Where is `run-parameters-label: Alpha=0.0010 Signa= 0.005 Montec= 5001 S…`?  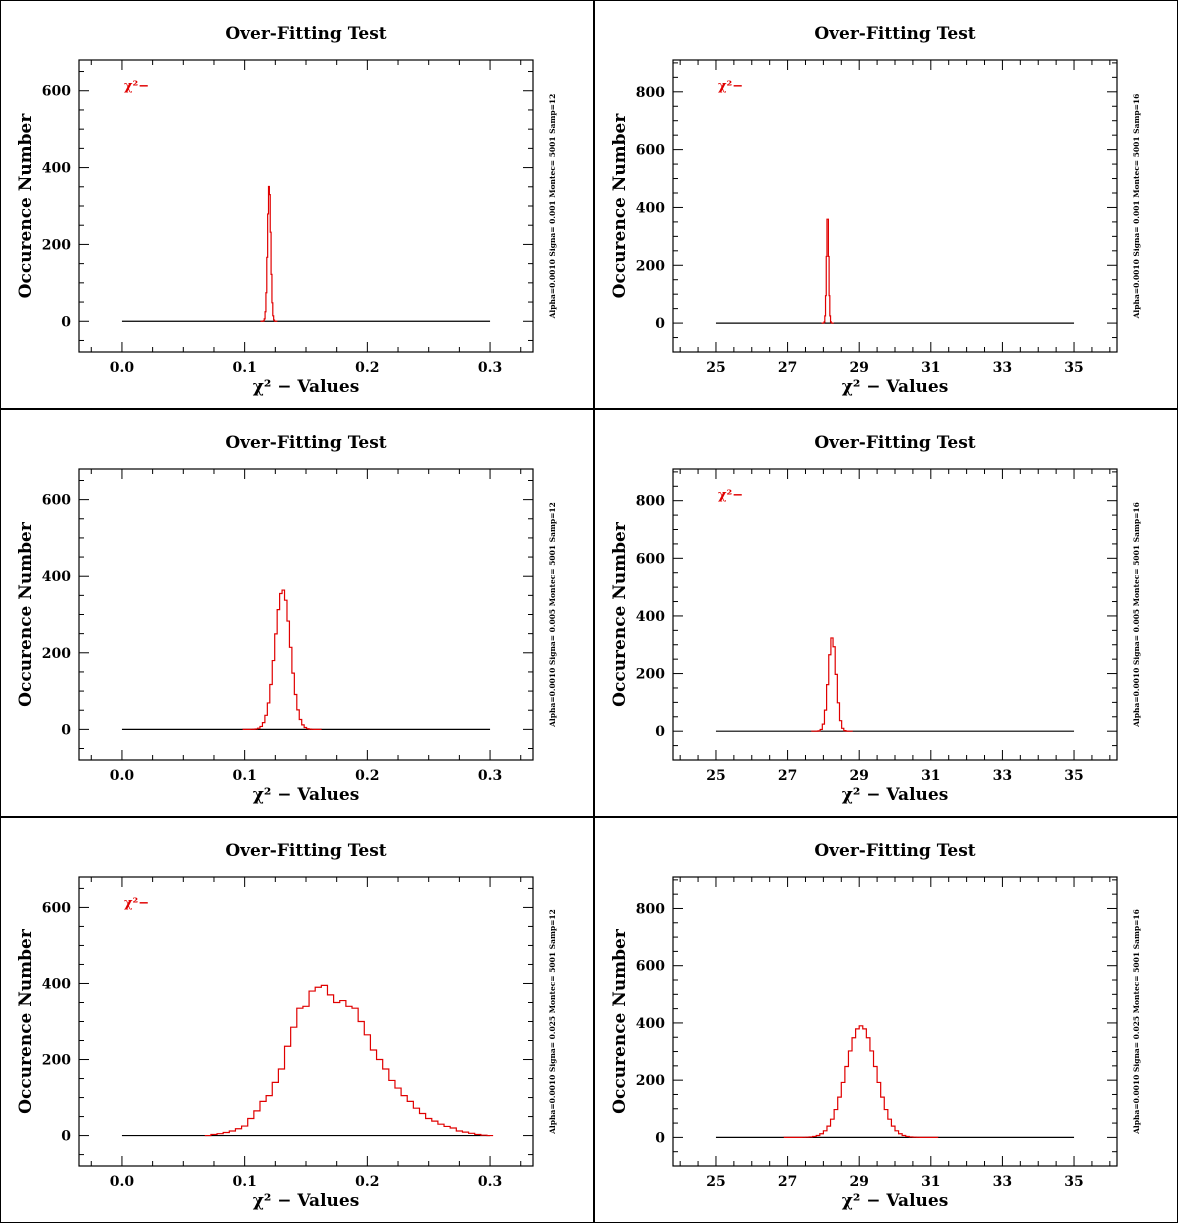
run-parameters-label: Alpha=0.0010 Signa= 0.005 Montec= 5001 S… is located at coordinates (1136, 615).